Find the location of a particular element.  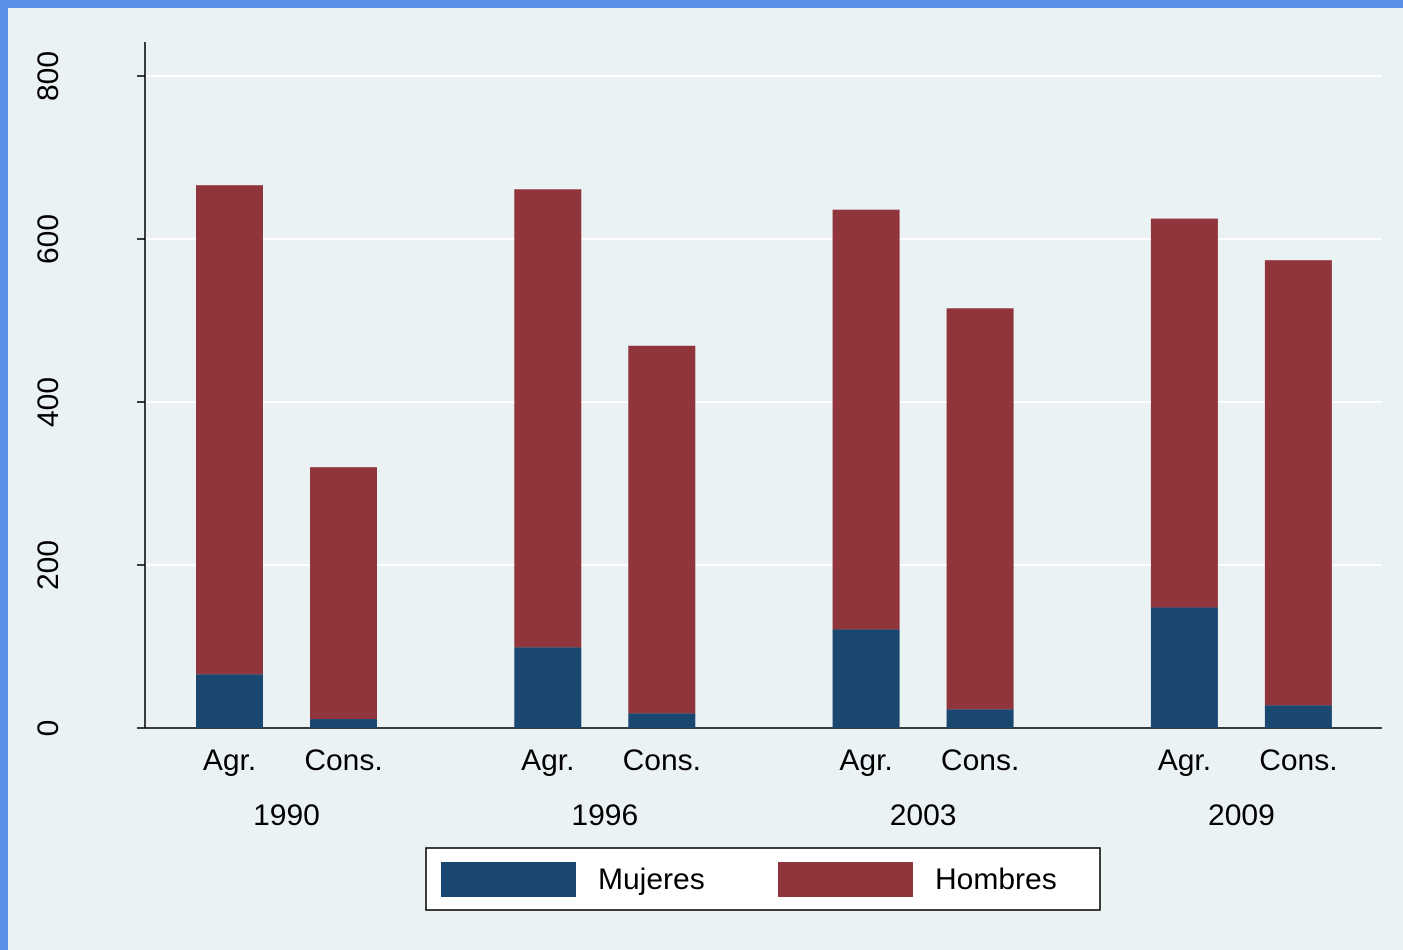

y-tick-label: 400 is located at coordinates (48, 402).